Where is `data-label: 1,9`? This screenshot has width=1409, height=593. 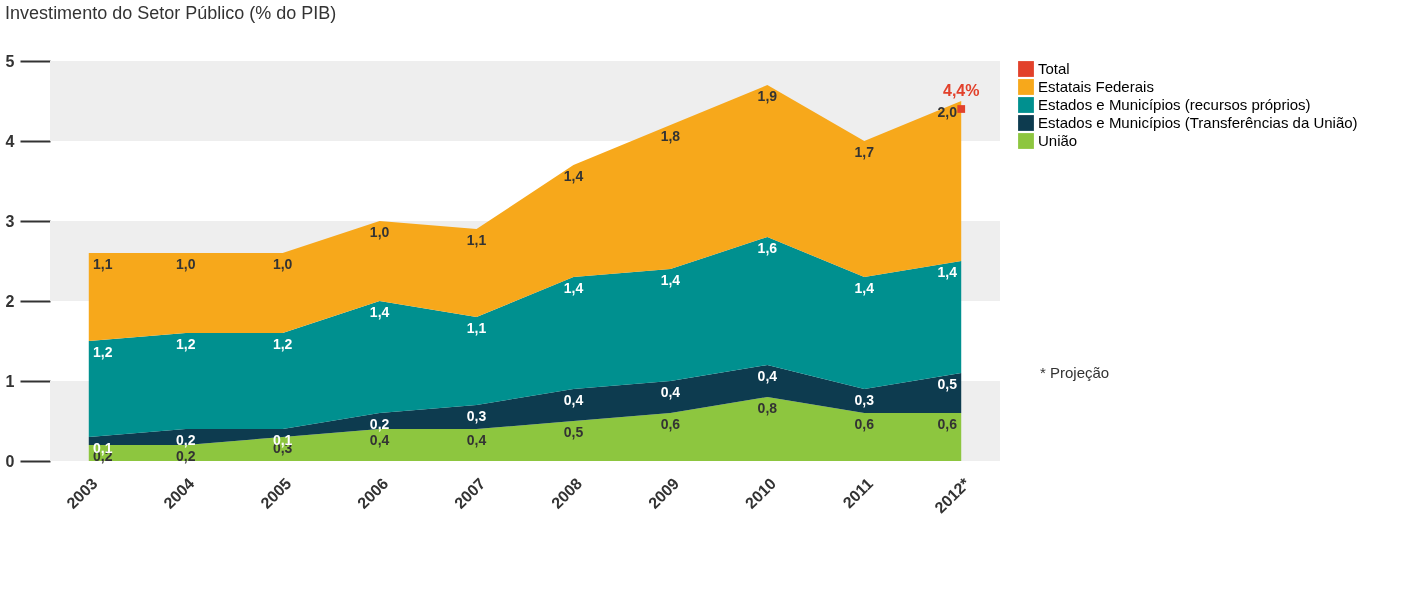
data-label: 1,9 is located at coordinates (767, 96).